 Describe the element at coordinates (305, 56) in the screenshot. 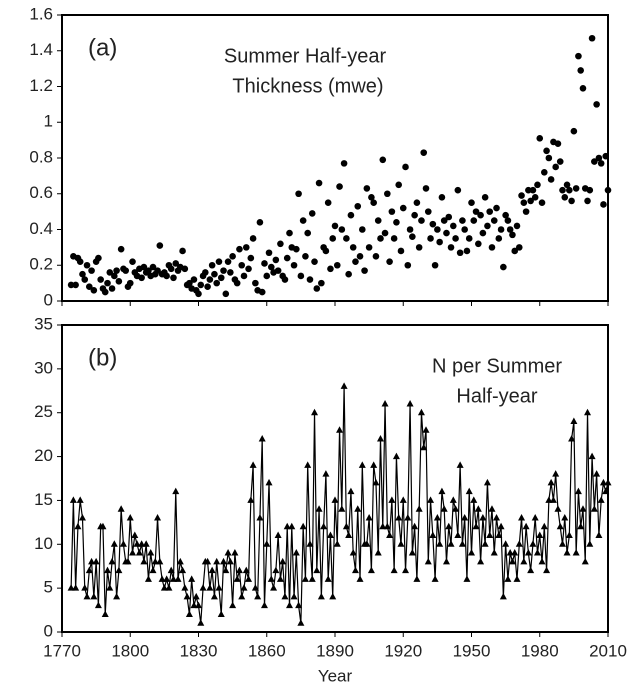

I see `annotation: Summer Half-year` at that location.